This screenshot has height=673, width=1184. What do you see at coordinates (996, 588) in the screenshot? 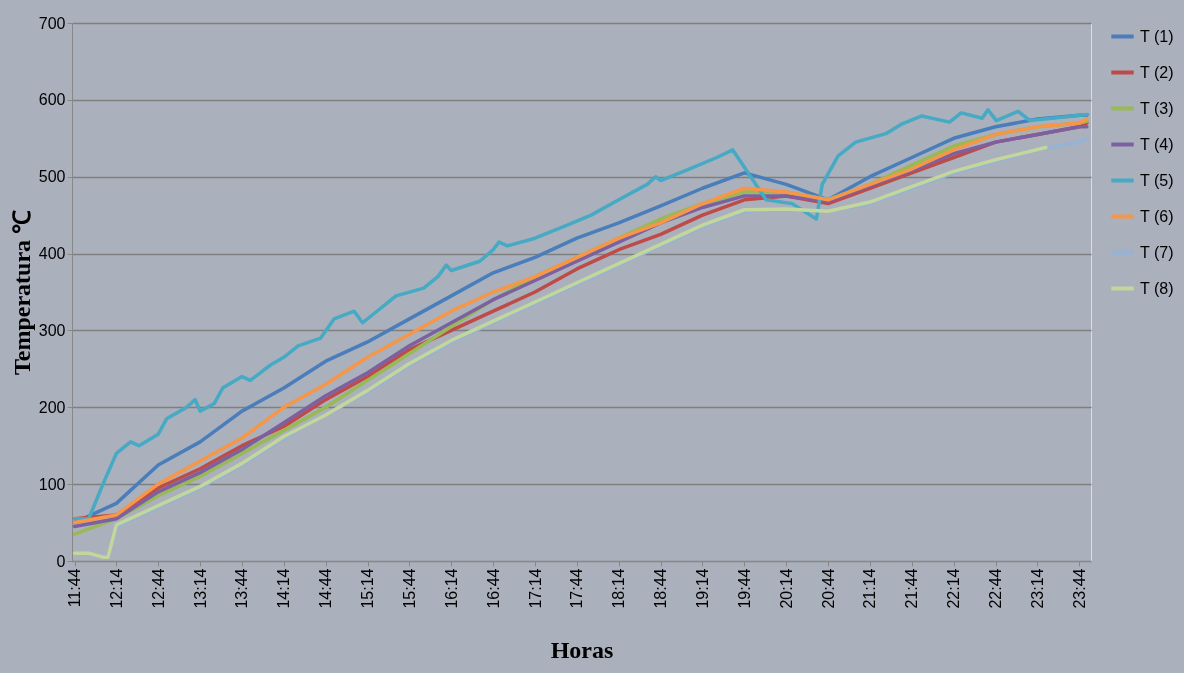
I see `x-tick-label: 22:44` at bounding box center [996, 588].